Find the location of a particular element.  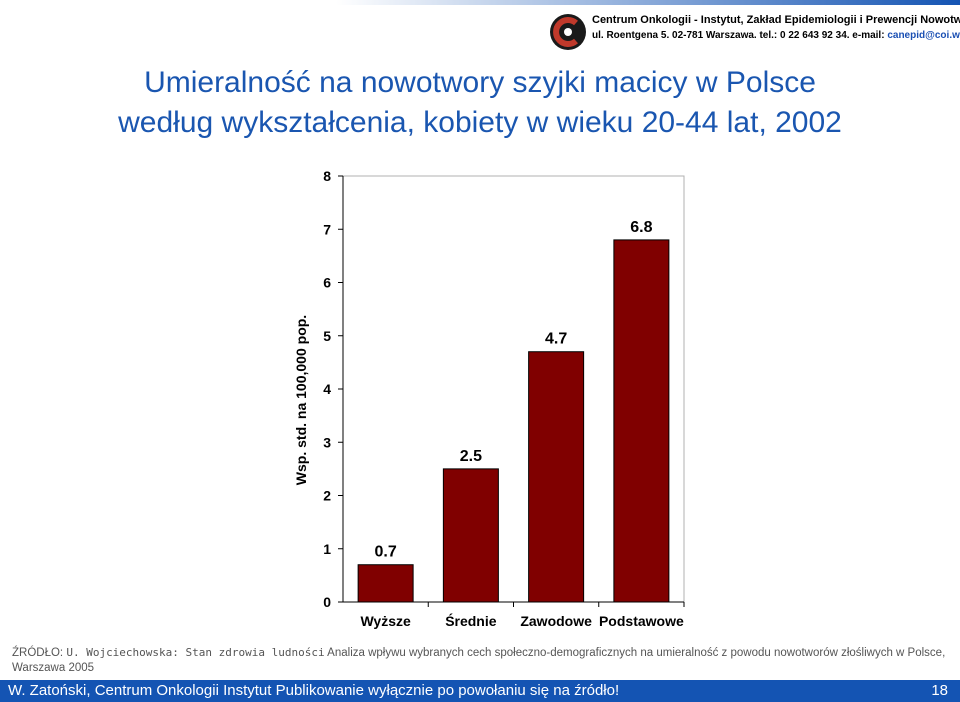

page-number: 18 is located at coordinates (939, 690).